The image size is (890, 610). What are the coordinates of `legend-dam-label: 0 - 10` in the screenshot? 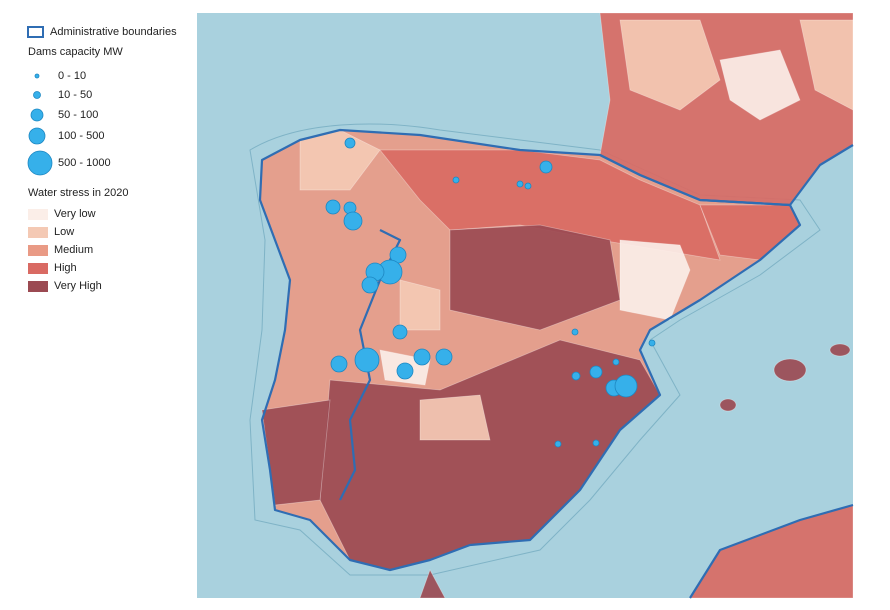 It's located at (72, 76).